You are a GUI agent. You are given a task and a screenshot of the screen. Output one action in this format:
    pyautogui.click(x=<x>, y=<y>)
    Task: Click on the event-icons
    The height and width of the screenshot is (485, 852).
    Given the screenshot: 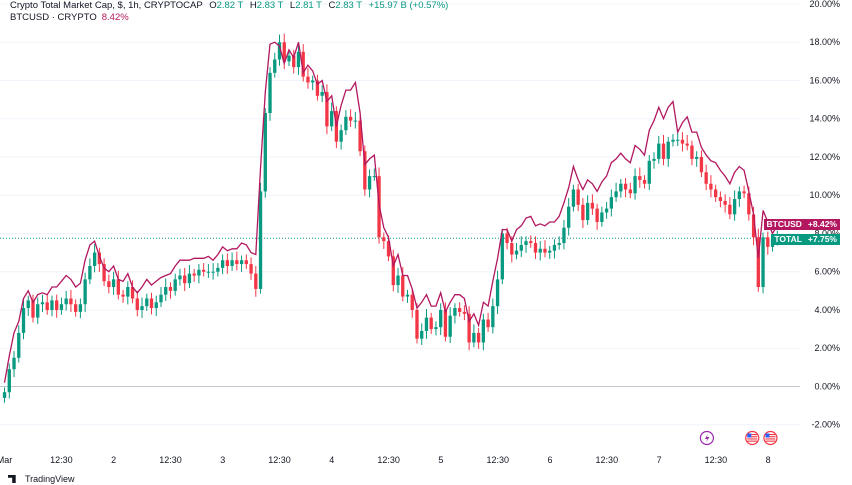 What is the action you would take?
    pyautogui.click(x=738, y=438)
    